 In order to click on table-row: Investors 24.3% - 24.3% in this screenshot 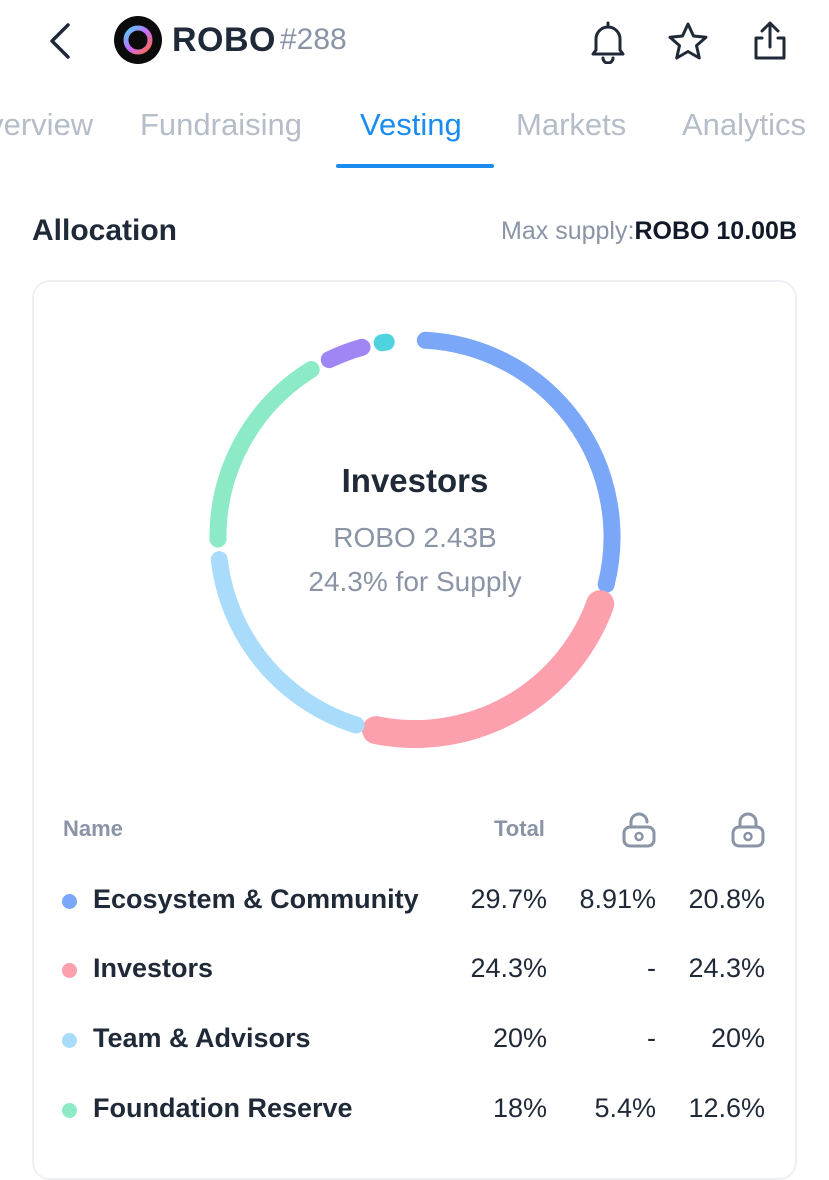, I will do `click(414, 970)`.